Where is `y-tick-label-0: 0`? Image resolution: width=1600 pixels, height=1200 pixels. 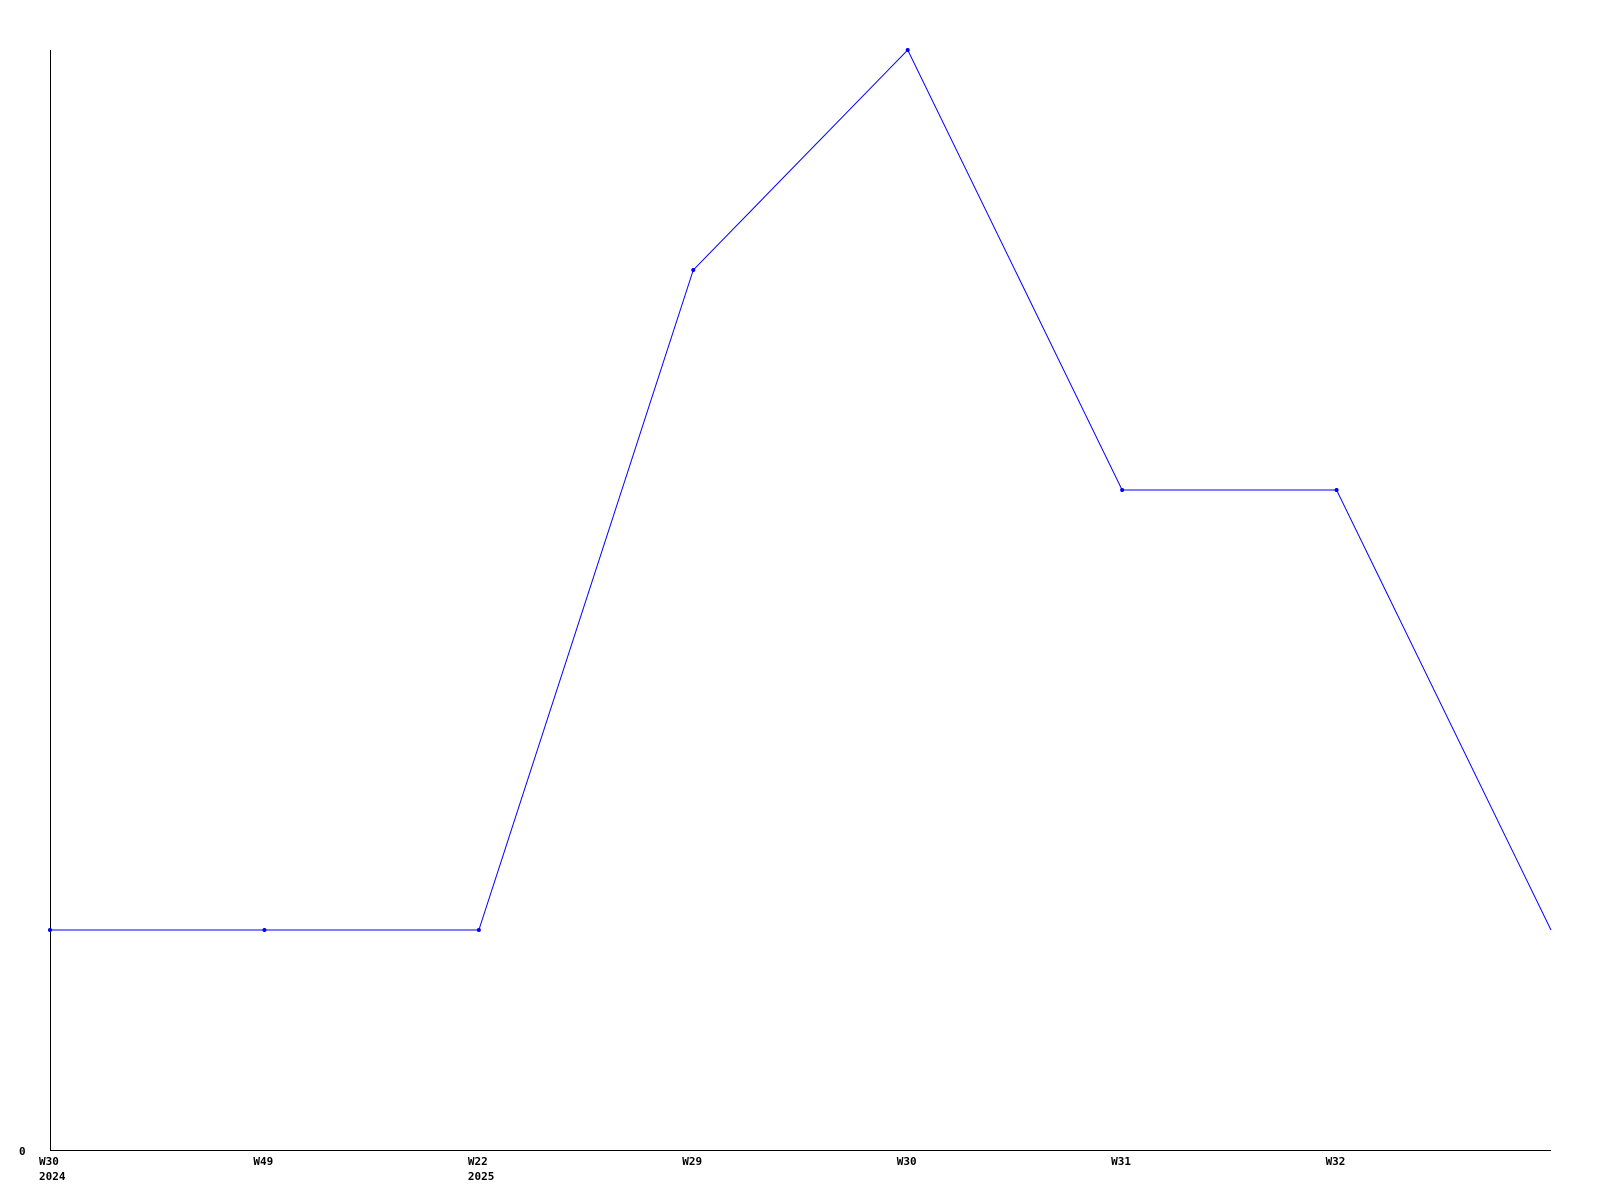 y-tick-label-0: 0 is located at coordinates (22, 1151).